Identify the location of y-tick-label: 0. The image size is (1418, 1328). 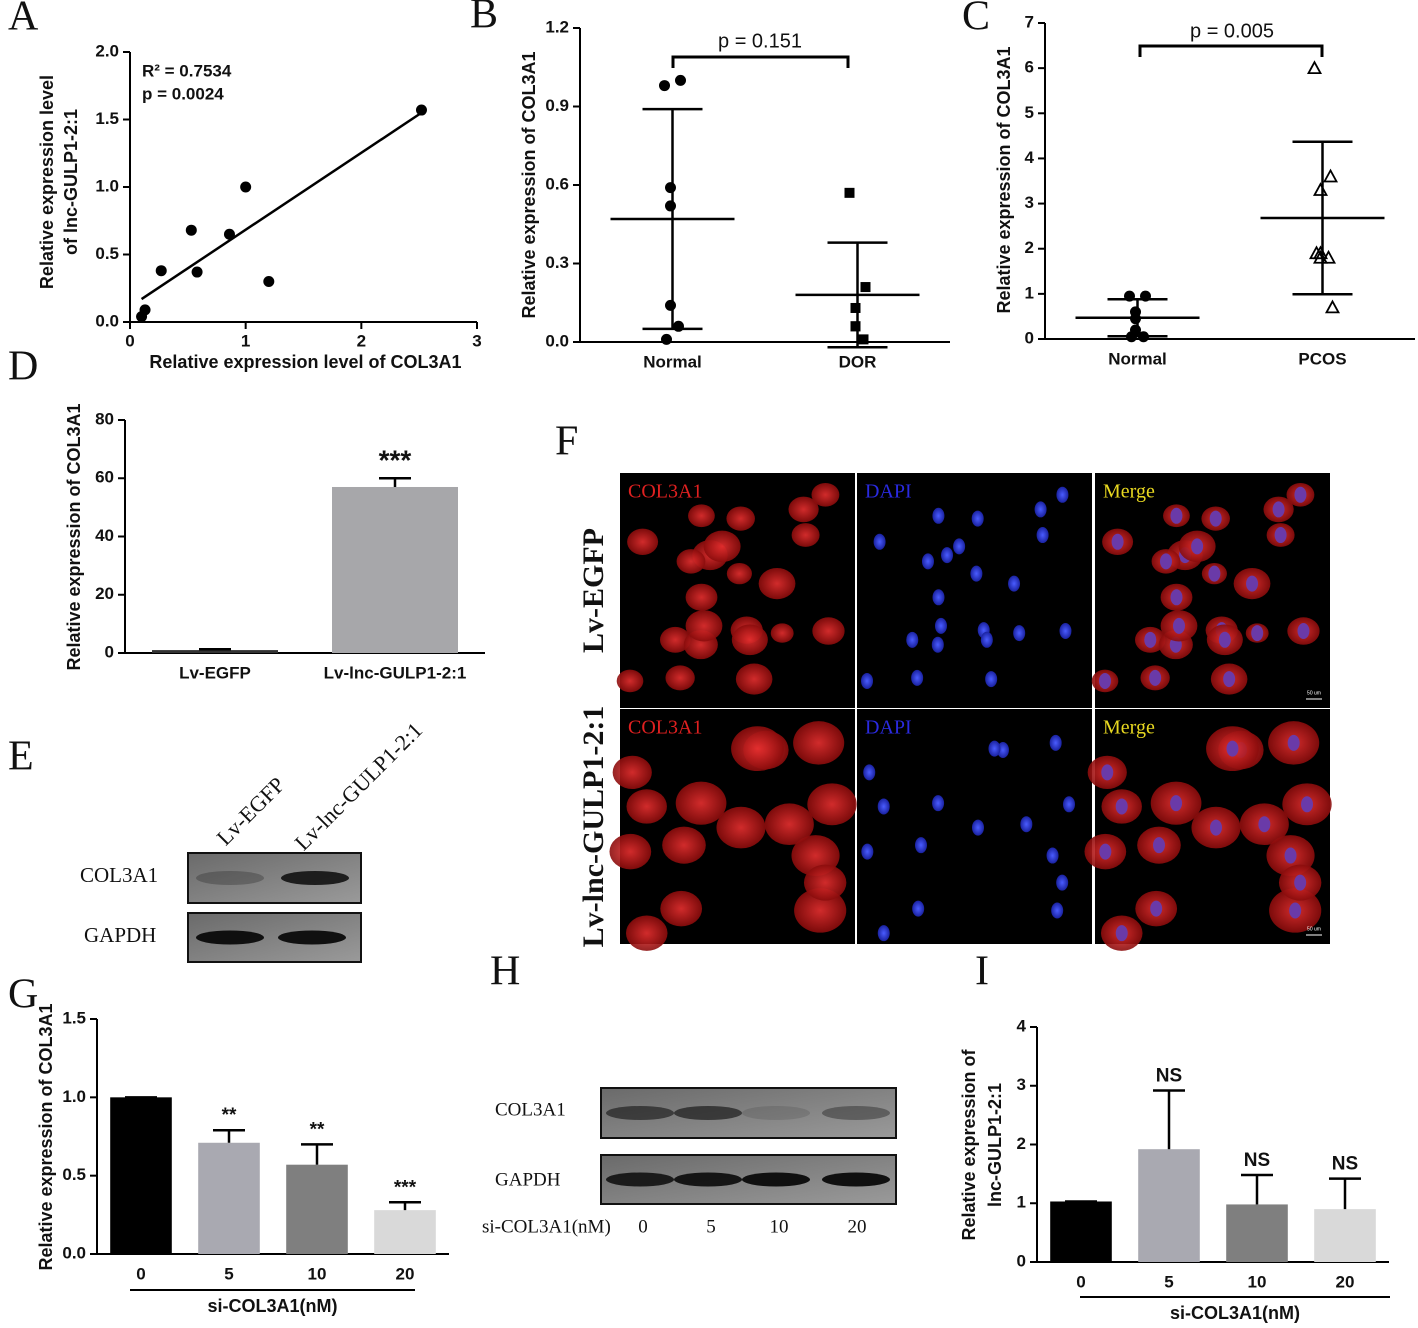
(1021, 1260).